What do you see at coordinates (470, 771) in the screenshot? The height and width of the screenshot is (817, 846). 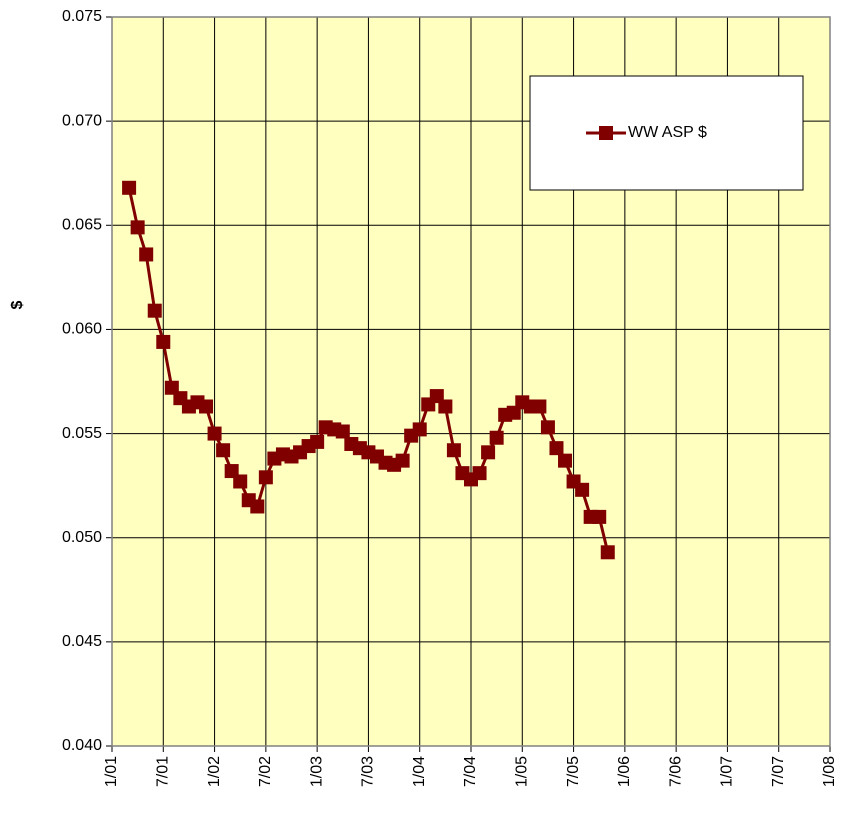 I see `x-tick-label: 7/04` at bounding box center [470, 771].